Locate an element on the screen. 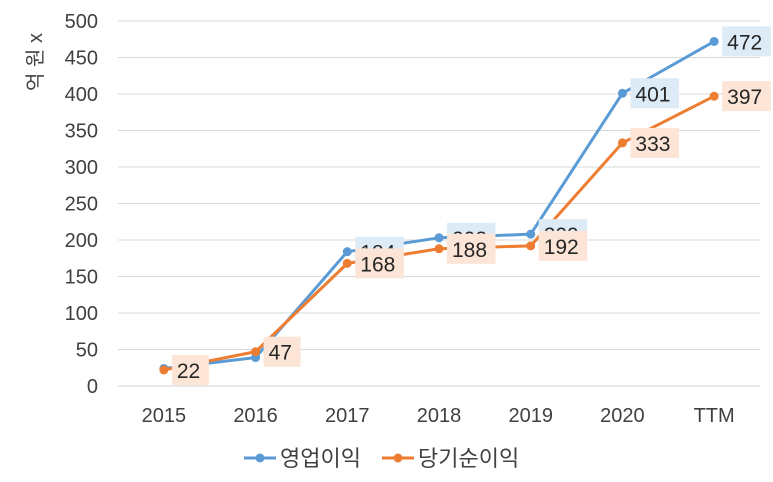 The height and width of the screenshot is (482, 773). y-tick-label: 0 is located at coordinates (92, 387).